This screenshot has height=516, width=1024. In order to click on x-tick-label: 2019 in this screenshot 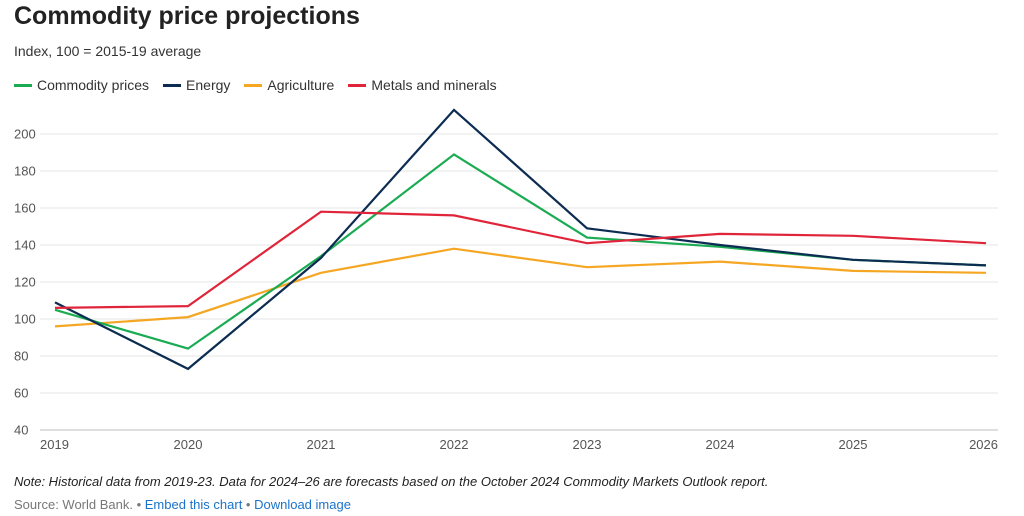, I will do `click(54, 444)`.